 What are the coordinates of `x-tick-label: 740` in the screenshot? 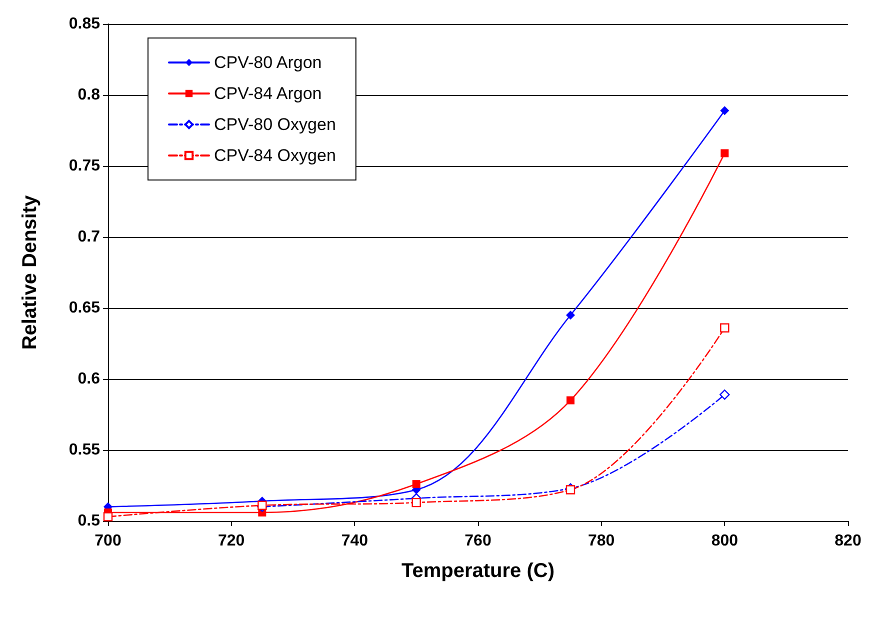 It's located at (354, 541).